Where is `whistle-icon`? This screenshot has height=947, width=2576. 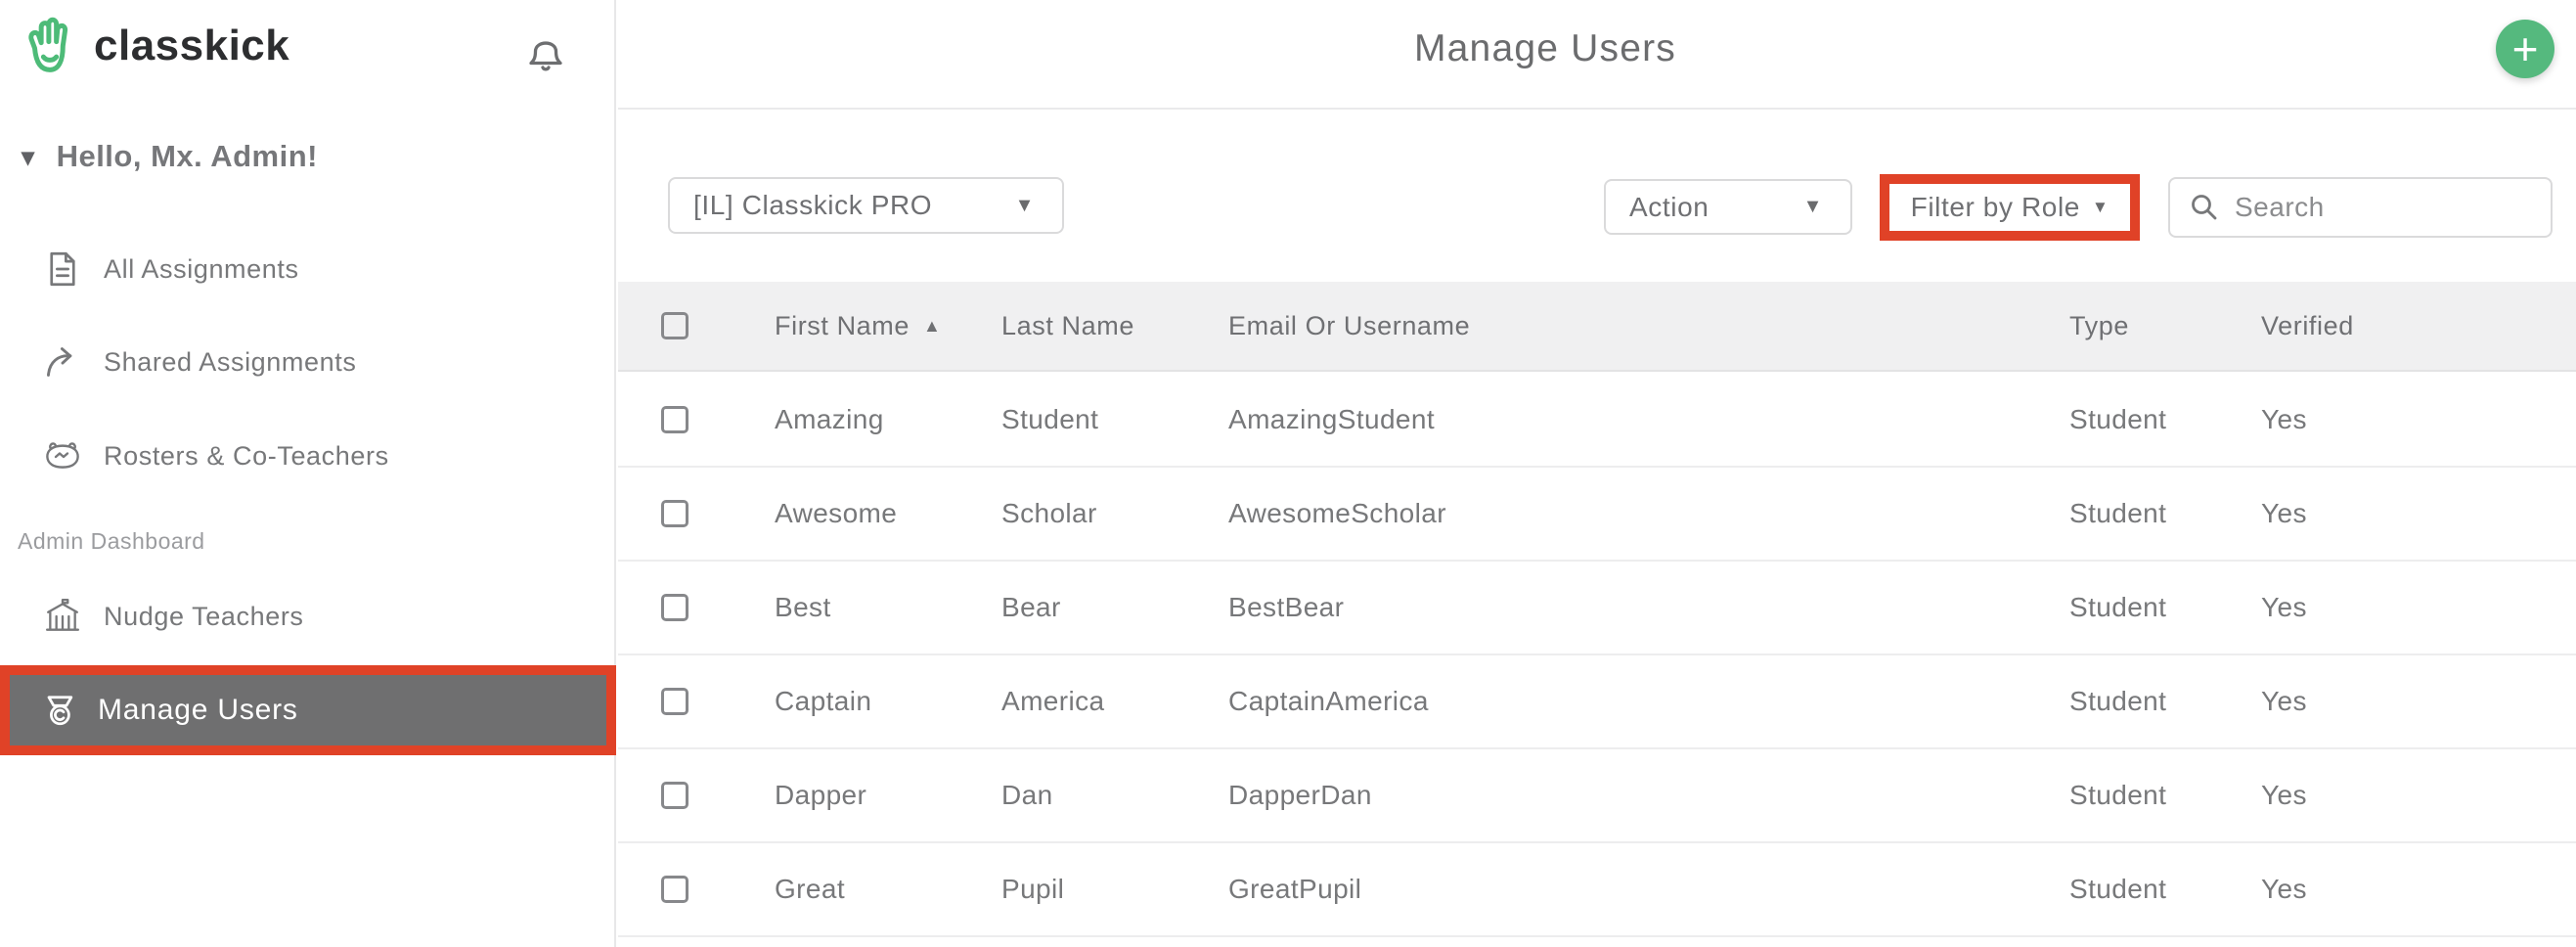 whistle-icon is located at coordinates (60, 710).